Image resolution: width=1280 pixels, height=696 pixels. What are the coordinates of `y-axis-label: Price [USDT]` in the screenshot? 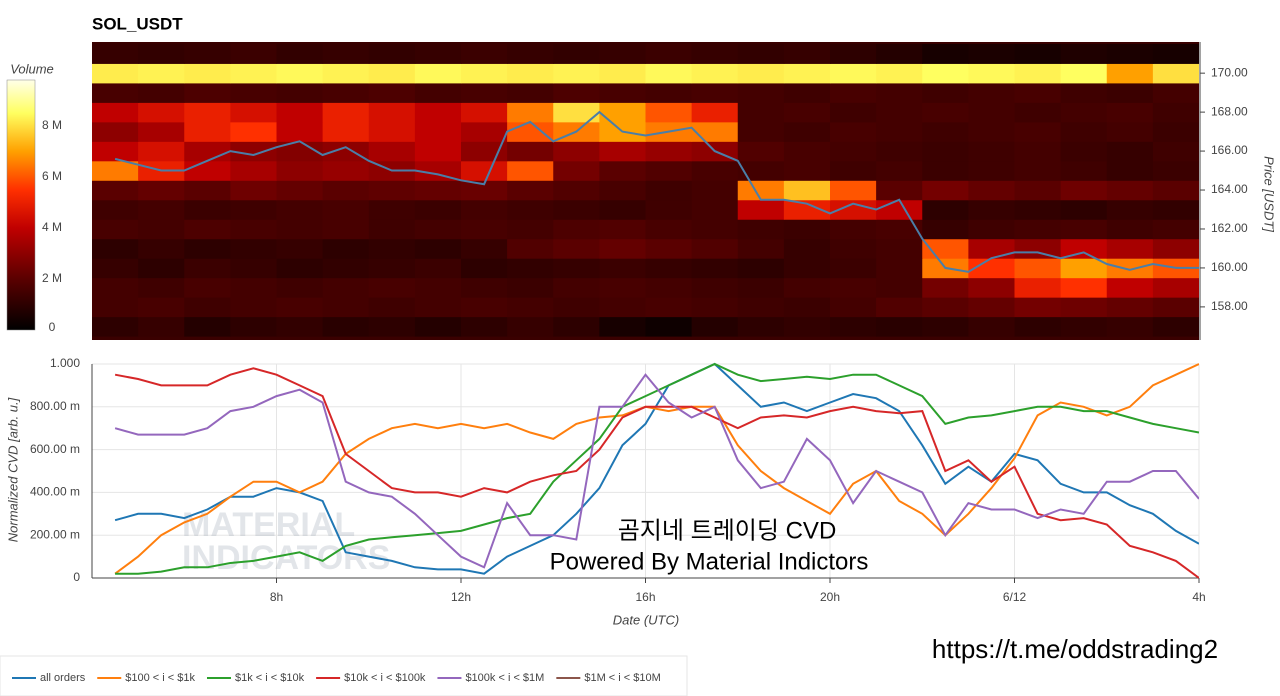 It's located at (1269, 194).